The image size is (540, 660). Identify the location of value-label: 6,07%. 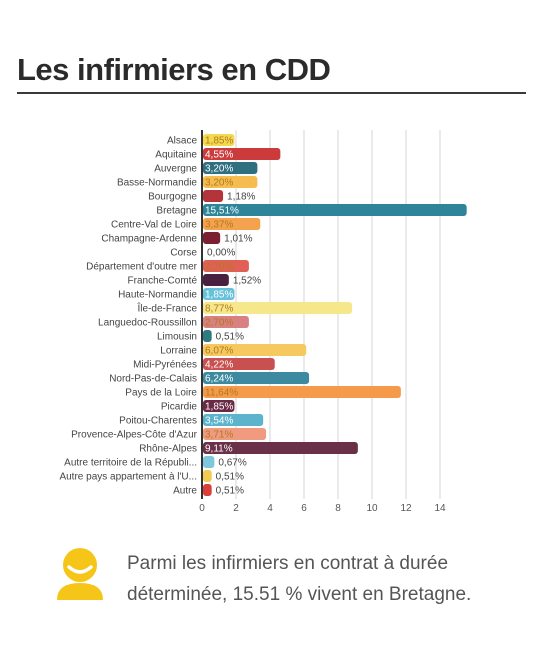
(219, 351).